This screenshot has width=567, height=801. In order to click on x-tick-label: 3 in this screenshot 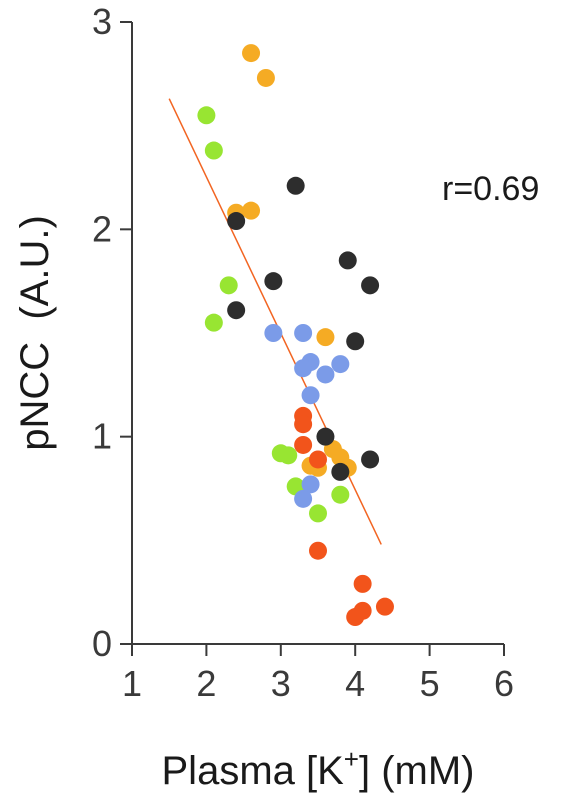, I will do `click(281, 683)`.